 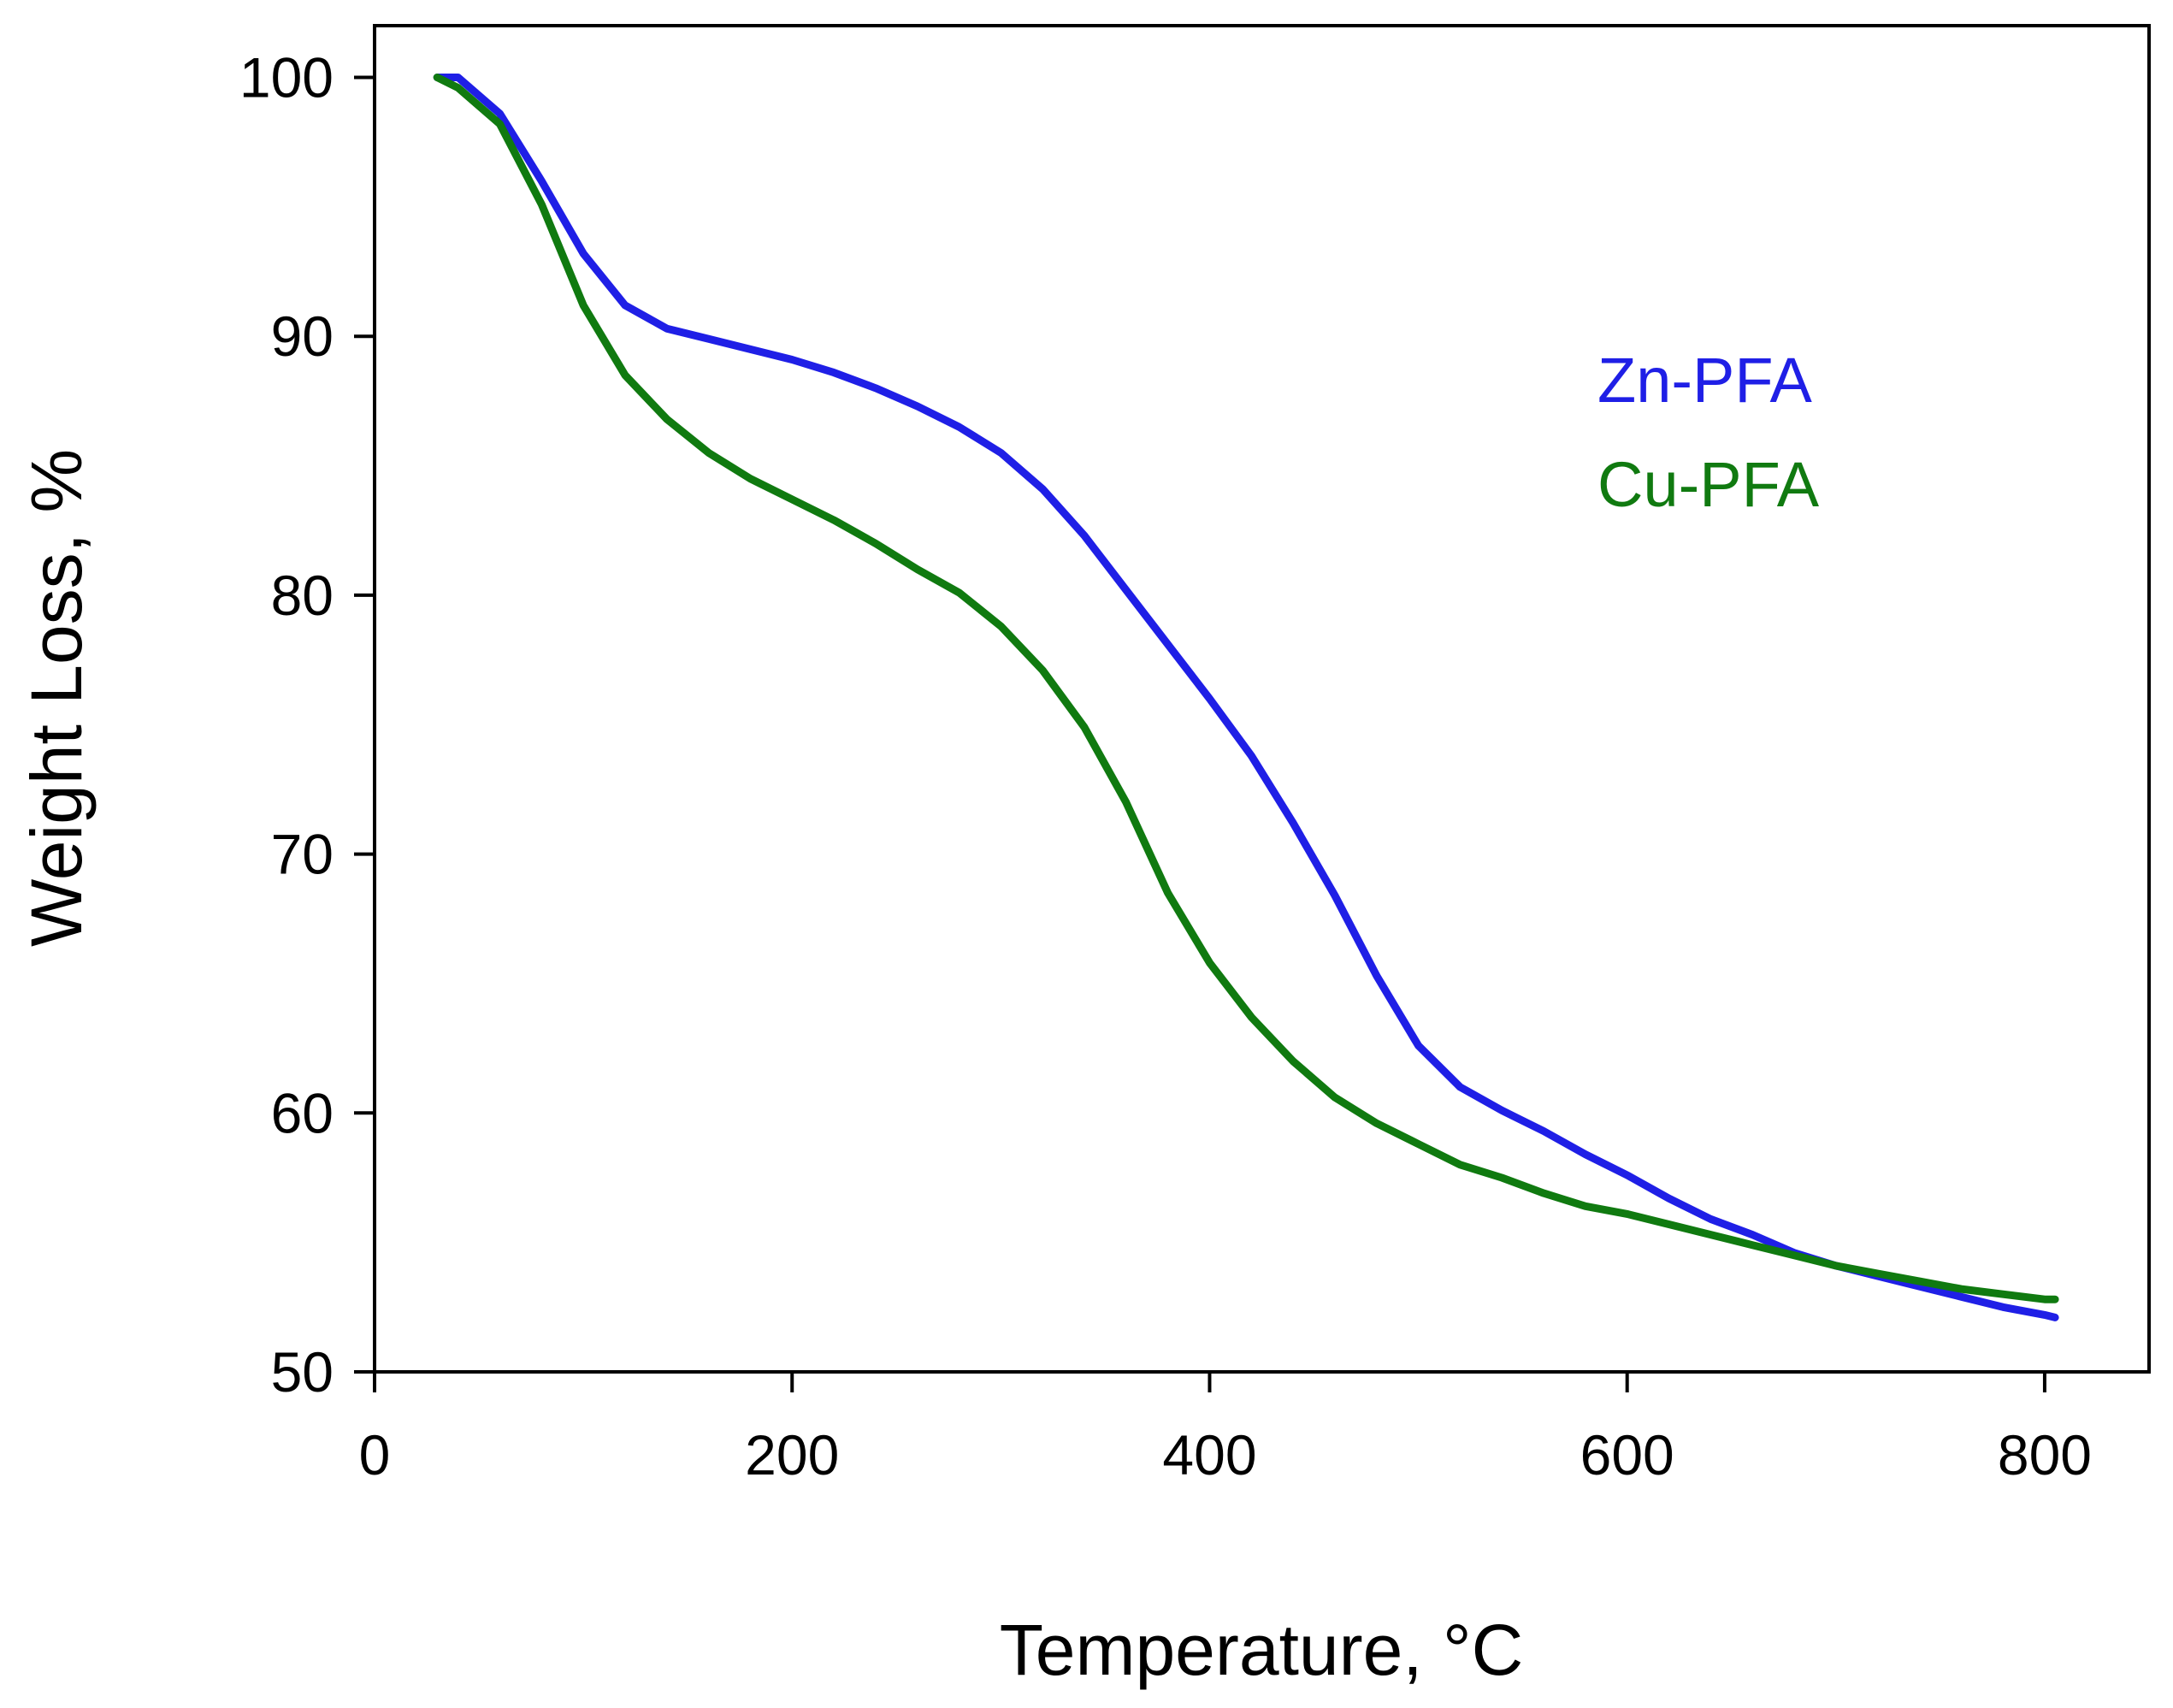 What do you see at coordinates (302, 336) in the screenshot?
I see `y-tick-label: 90` at bounding box center [302, 336].